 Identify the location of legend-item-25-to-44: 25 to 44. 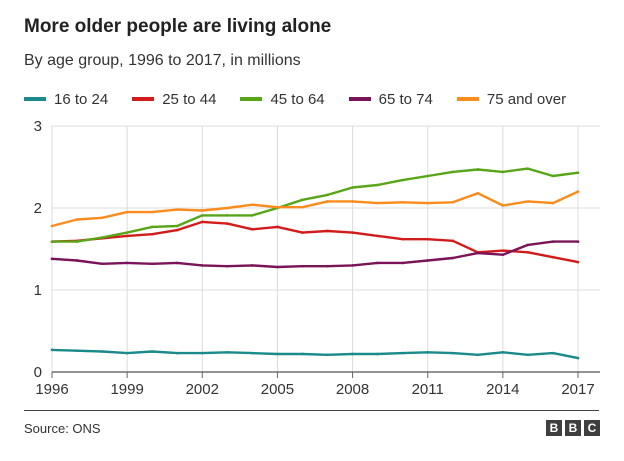
(174, 99).